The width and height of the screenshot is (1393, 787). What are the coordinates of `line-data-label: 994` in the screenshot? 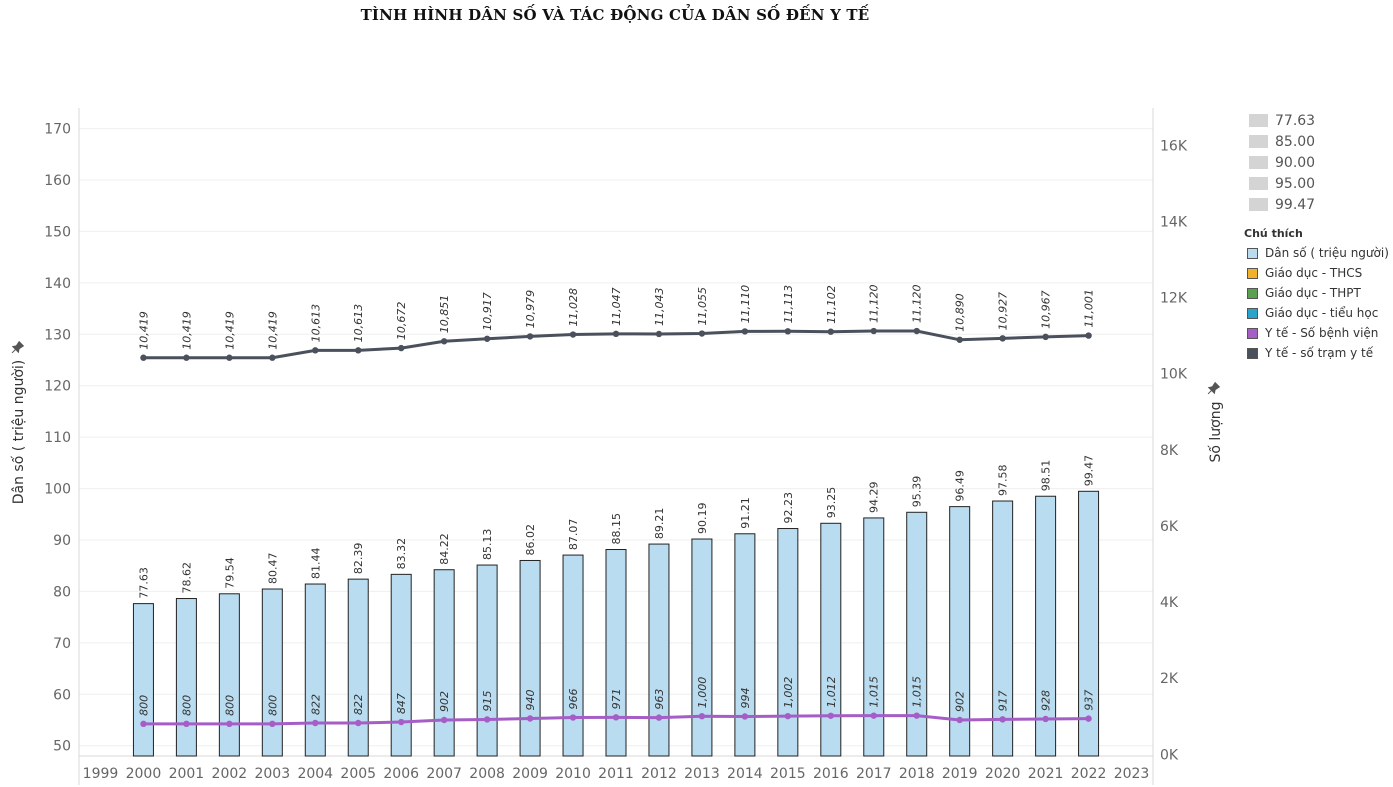 It's located at (745, 697).